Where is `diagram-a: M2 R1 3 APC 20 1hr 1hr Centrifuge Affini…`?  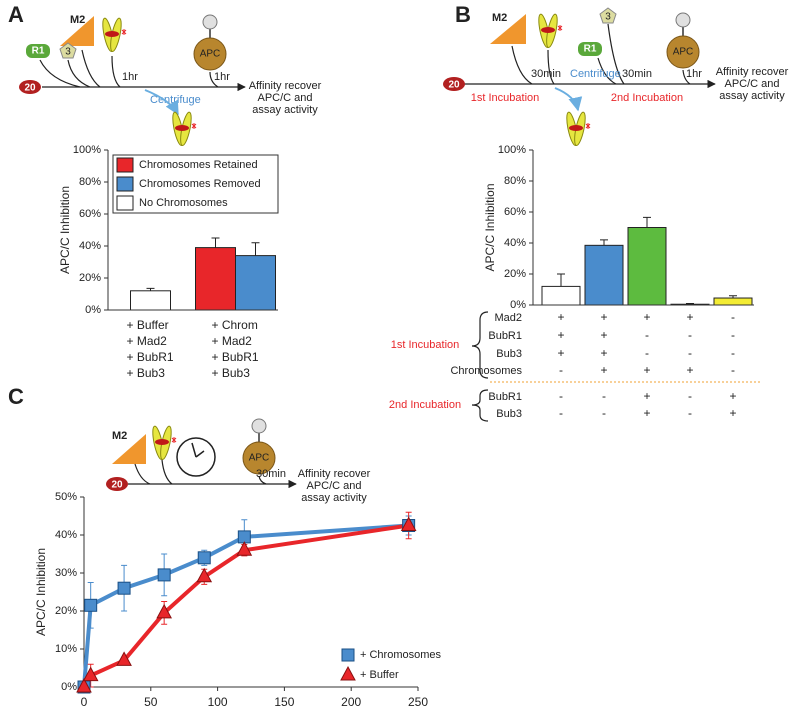
diagram-a: M2 R1 3 APC 20 1hr 1hr Centrifuge Affini… is located at coordinates (170, 80).